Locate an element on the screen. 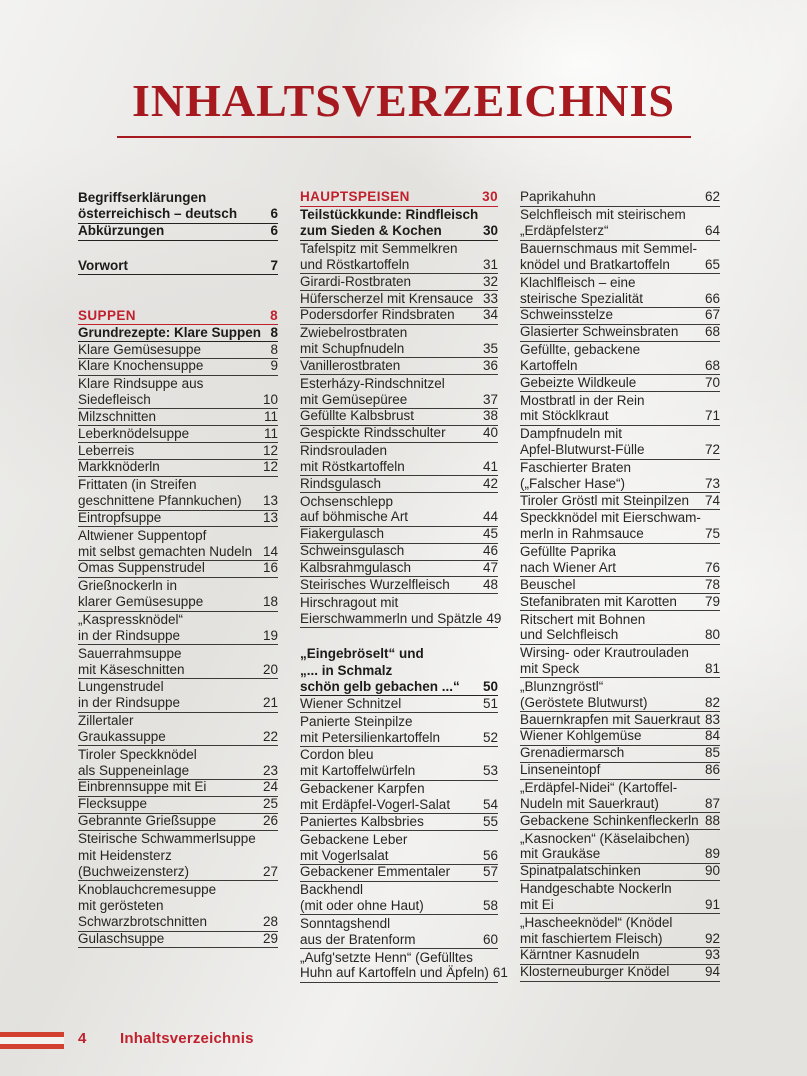 Image resolution: width=807 pixels, height=1076 pixels. toc-entry-title: Apfel-Blutwurst-Fülle is located at coordinates (582, 450).